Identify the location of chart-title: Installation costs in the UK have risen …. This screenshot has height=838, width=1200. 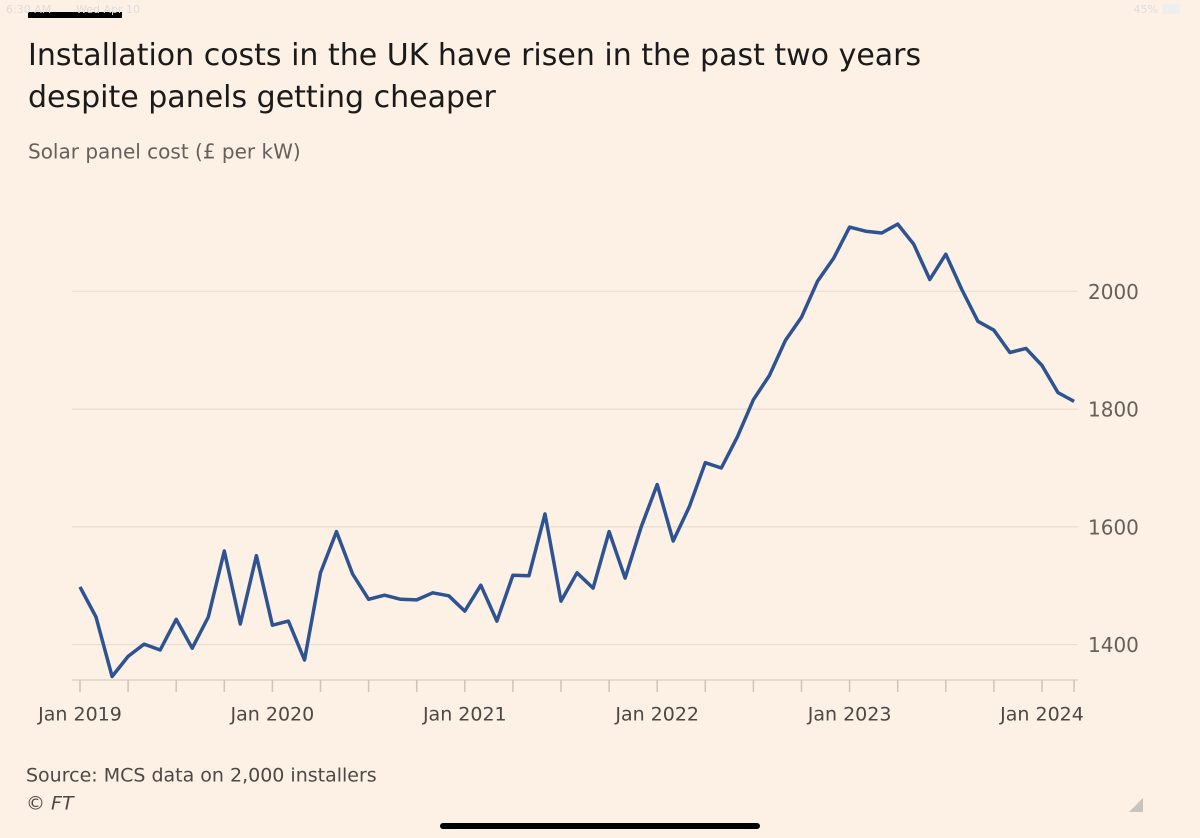
(474, 76).